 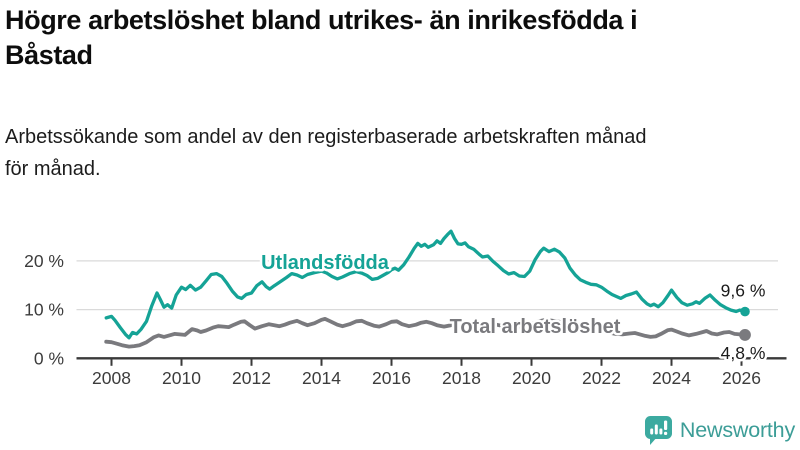 What do you see at coordinates (181, 378) in the screenshot?
I see `x-tick-label: 2010` at bounding box center [181, 378].